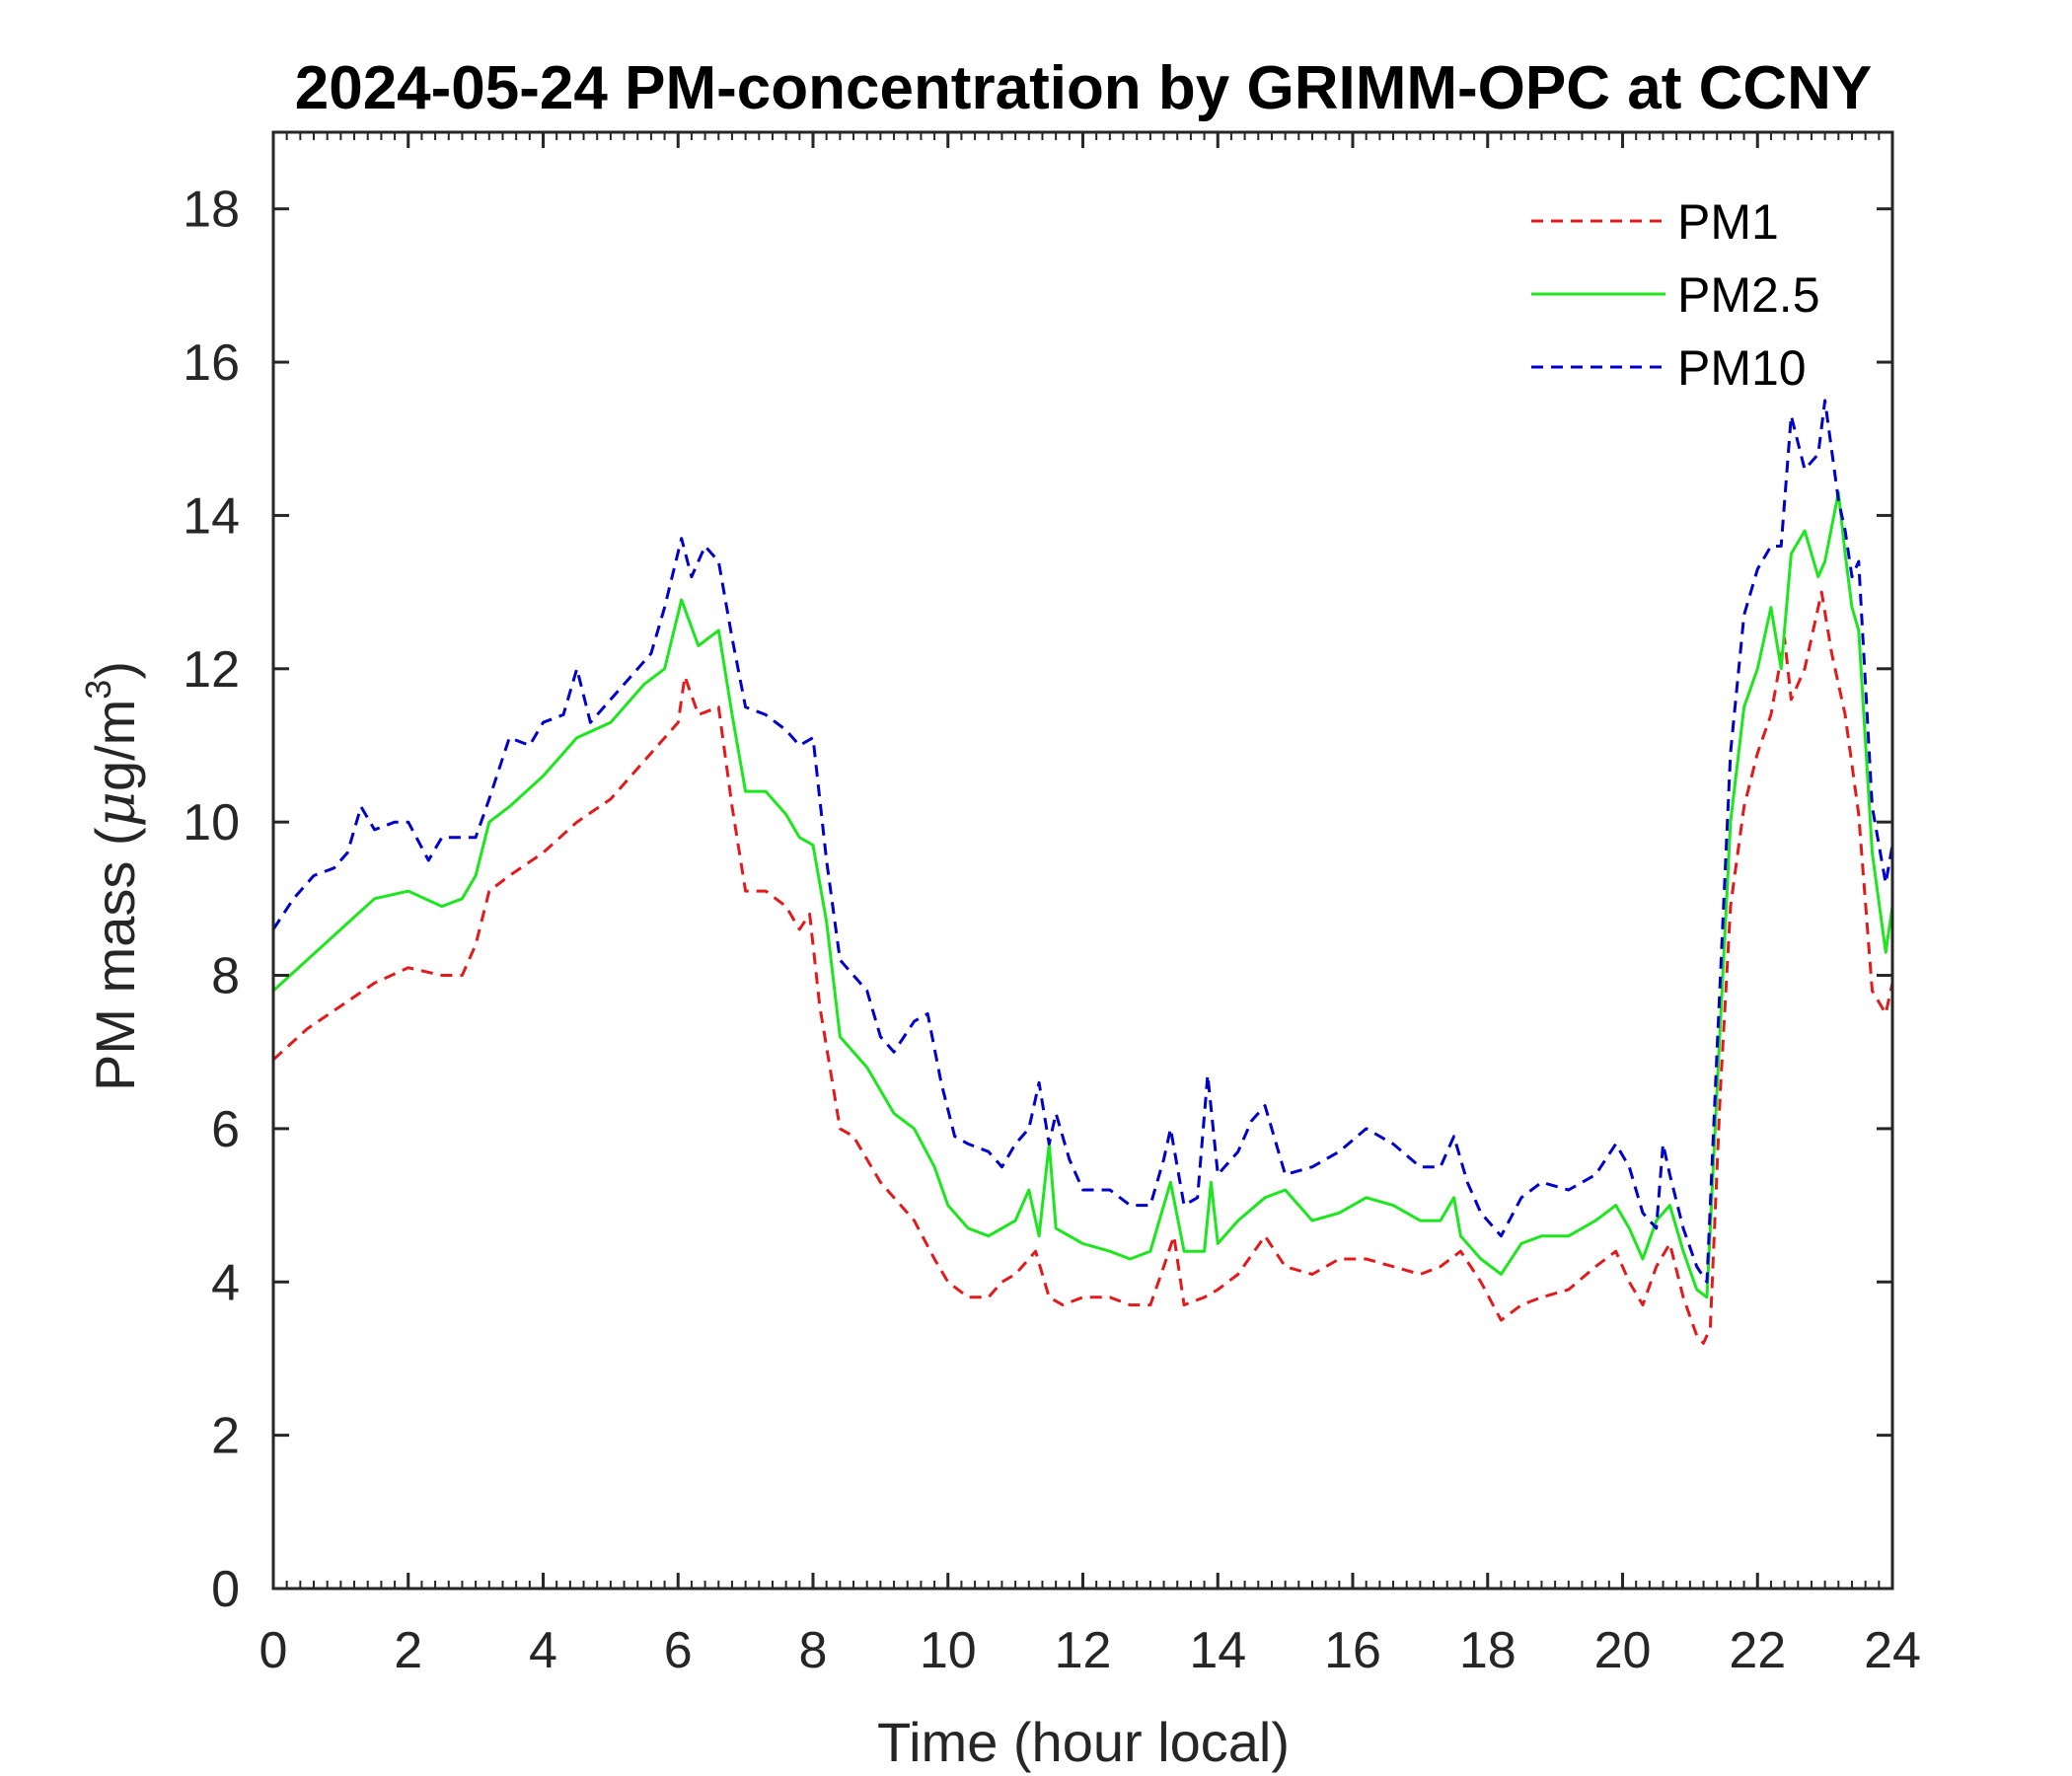 The width and height of the screenshot is (2072, 1776). Describe the element at coordinates (226, 1283) in the screenshot. I see `y-tick-label: 4` at that location.